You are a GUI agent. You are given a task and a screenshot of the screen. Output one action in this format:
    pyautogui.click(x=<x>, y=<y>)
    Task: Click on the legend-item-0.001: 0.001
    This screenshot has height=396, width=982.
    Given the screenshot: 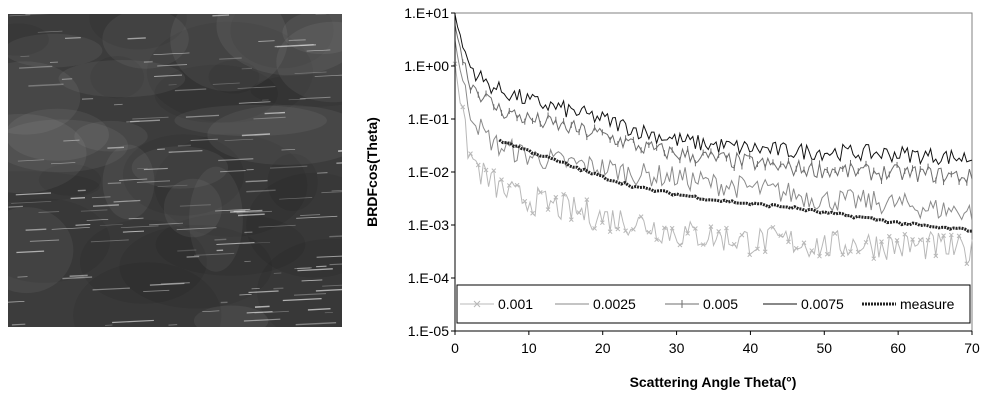 What is the action you would take?
    pyautogui.click(x=496, y=304)
    